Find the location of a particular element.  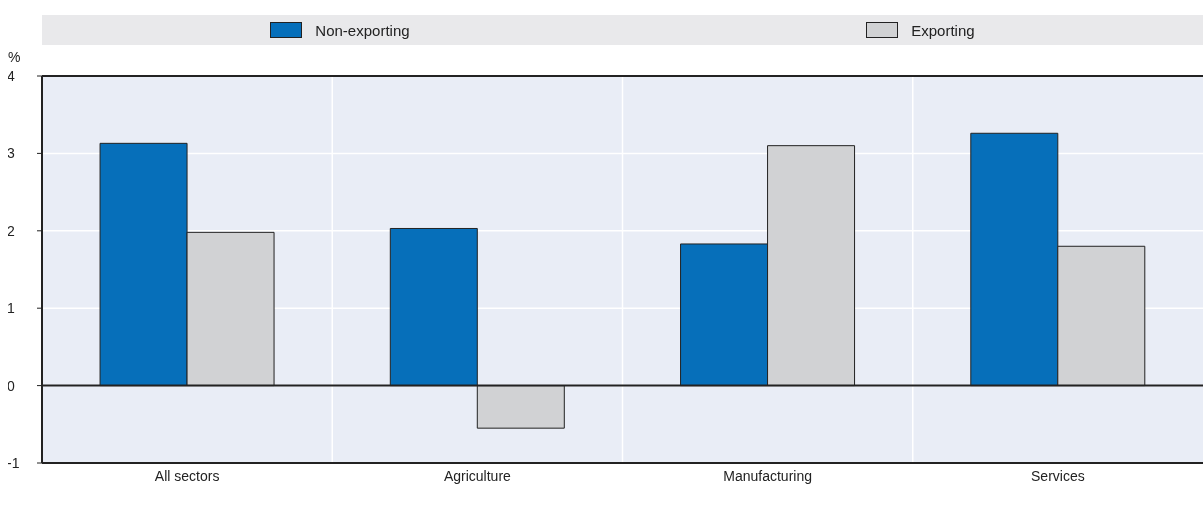

legend-label: Exporting is located at coordinates (943, 30).